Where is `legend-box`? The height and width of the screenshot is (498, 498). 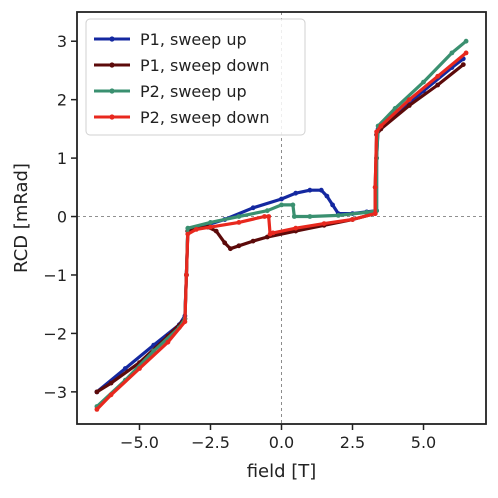 legend-box is located at coordinates (195, 77).